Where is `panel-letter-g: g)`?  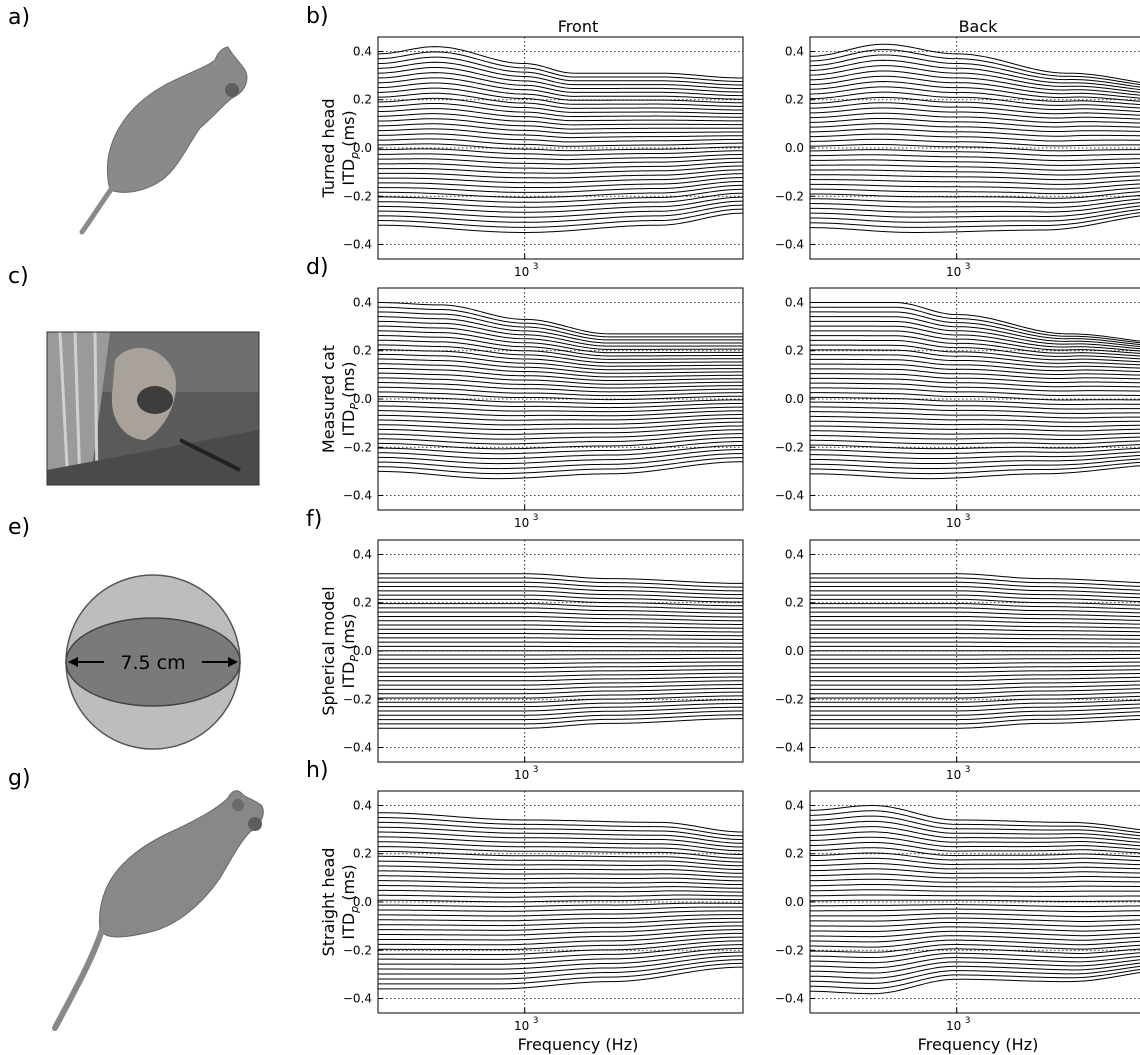 panel-letter-g: g) is located at coordinates (19, 778).